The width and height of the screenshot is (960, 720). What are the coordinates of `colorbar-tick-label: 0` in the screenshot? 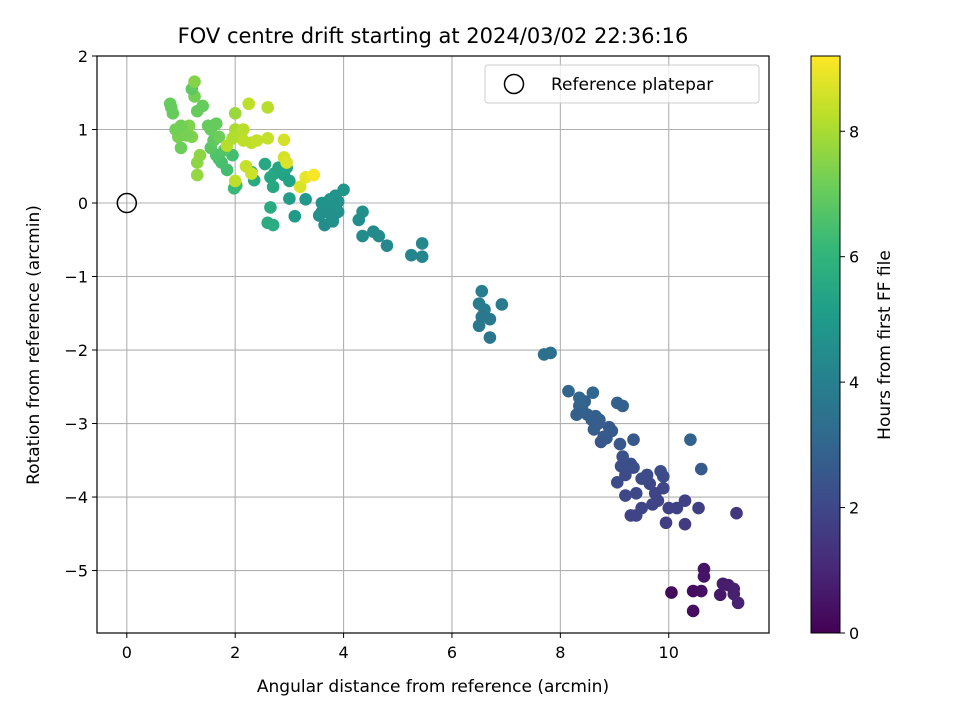 It's located at (854, 633).